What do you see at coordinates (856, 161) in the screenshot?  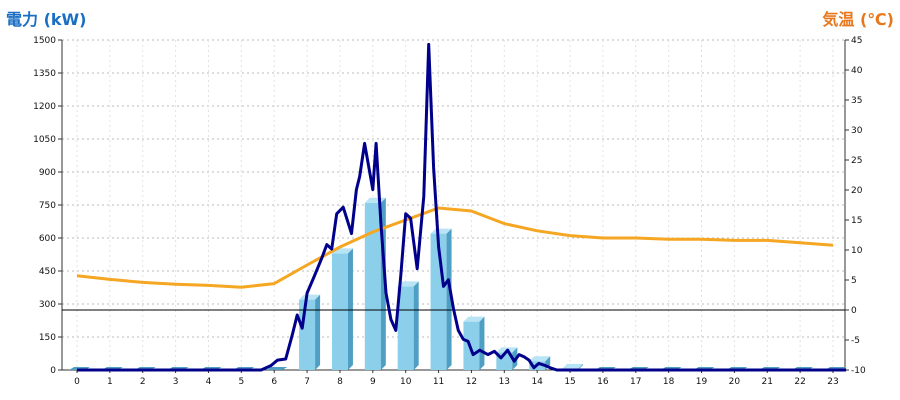 I see `right-tick-label: 25` at bounding box center [856, 161].